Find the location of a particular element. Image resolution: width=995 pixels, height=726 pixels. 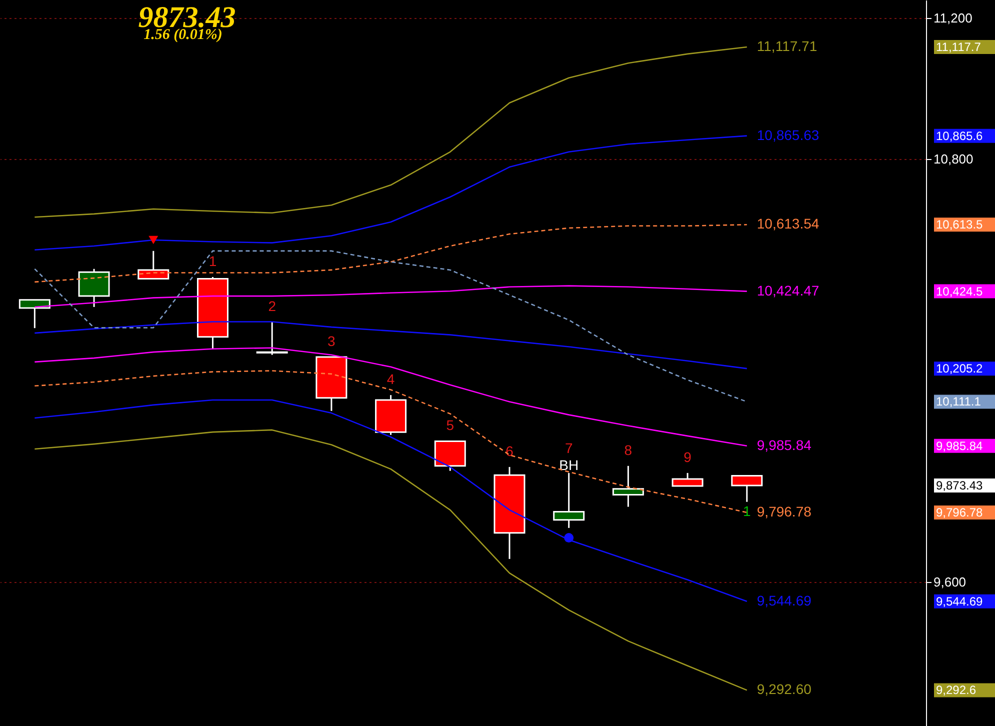

y-tick-label: 11,200 is located at coordinates (953, 18).